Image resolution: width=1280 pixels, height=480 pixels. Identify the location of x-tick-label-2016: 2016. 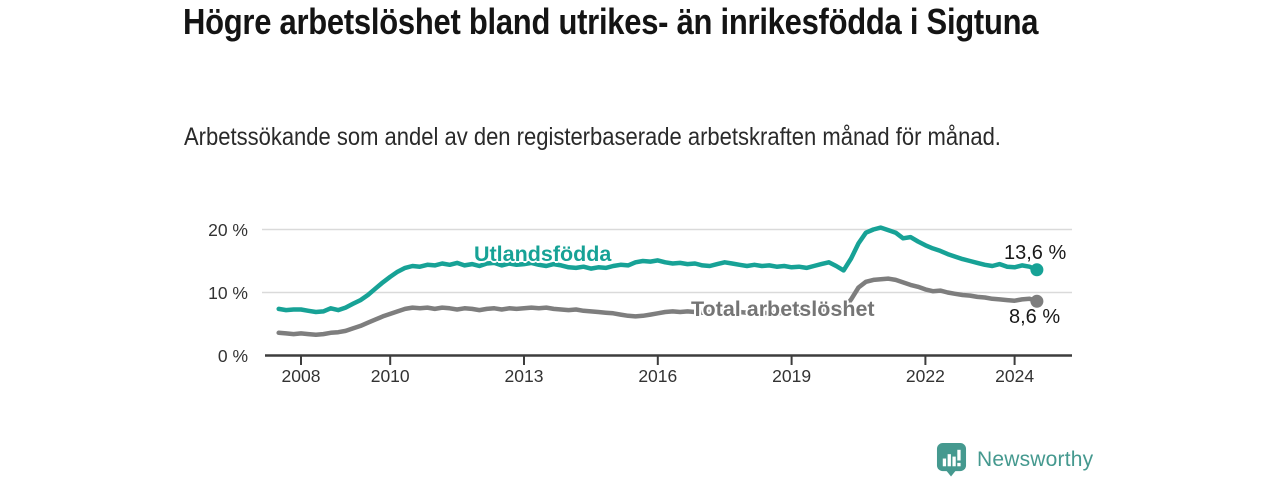
(658, 376).